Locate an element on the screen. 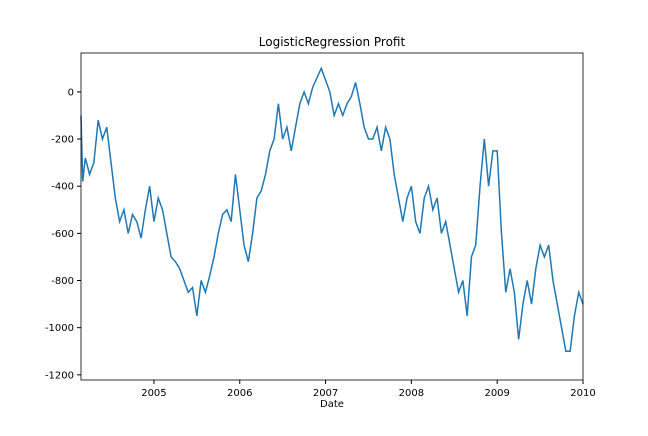  x-tick-label: 2010 is located at coordinates (582, 393).